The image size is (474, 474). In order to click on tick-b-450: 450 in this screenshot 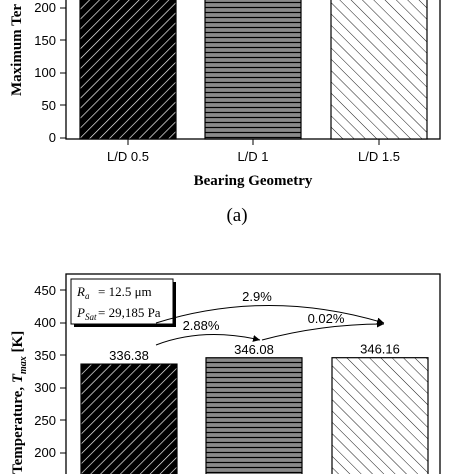, I will do `click(45, 290)`.